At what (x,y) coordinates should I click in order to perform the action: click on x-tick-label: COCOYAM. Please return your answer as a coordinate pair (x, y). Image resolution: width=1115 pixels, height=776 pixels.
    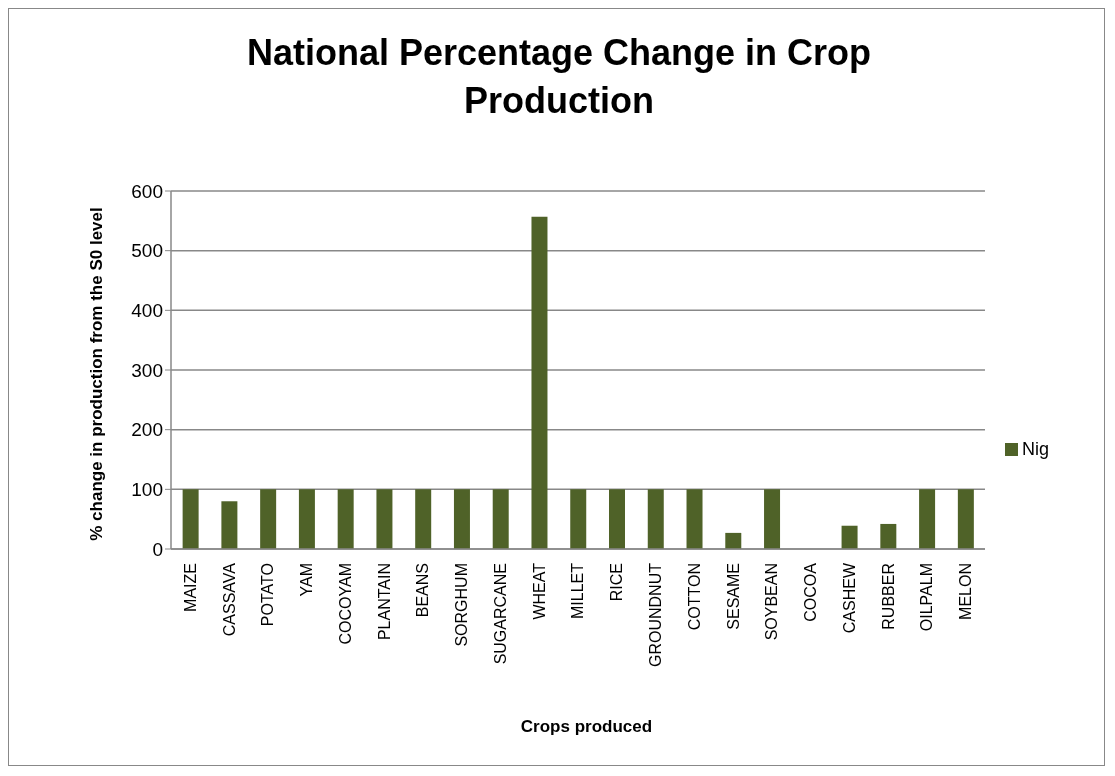
    Looking at the image, I should click on (345, 604).